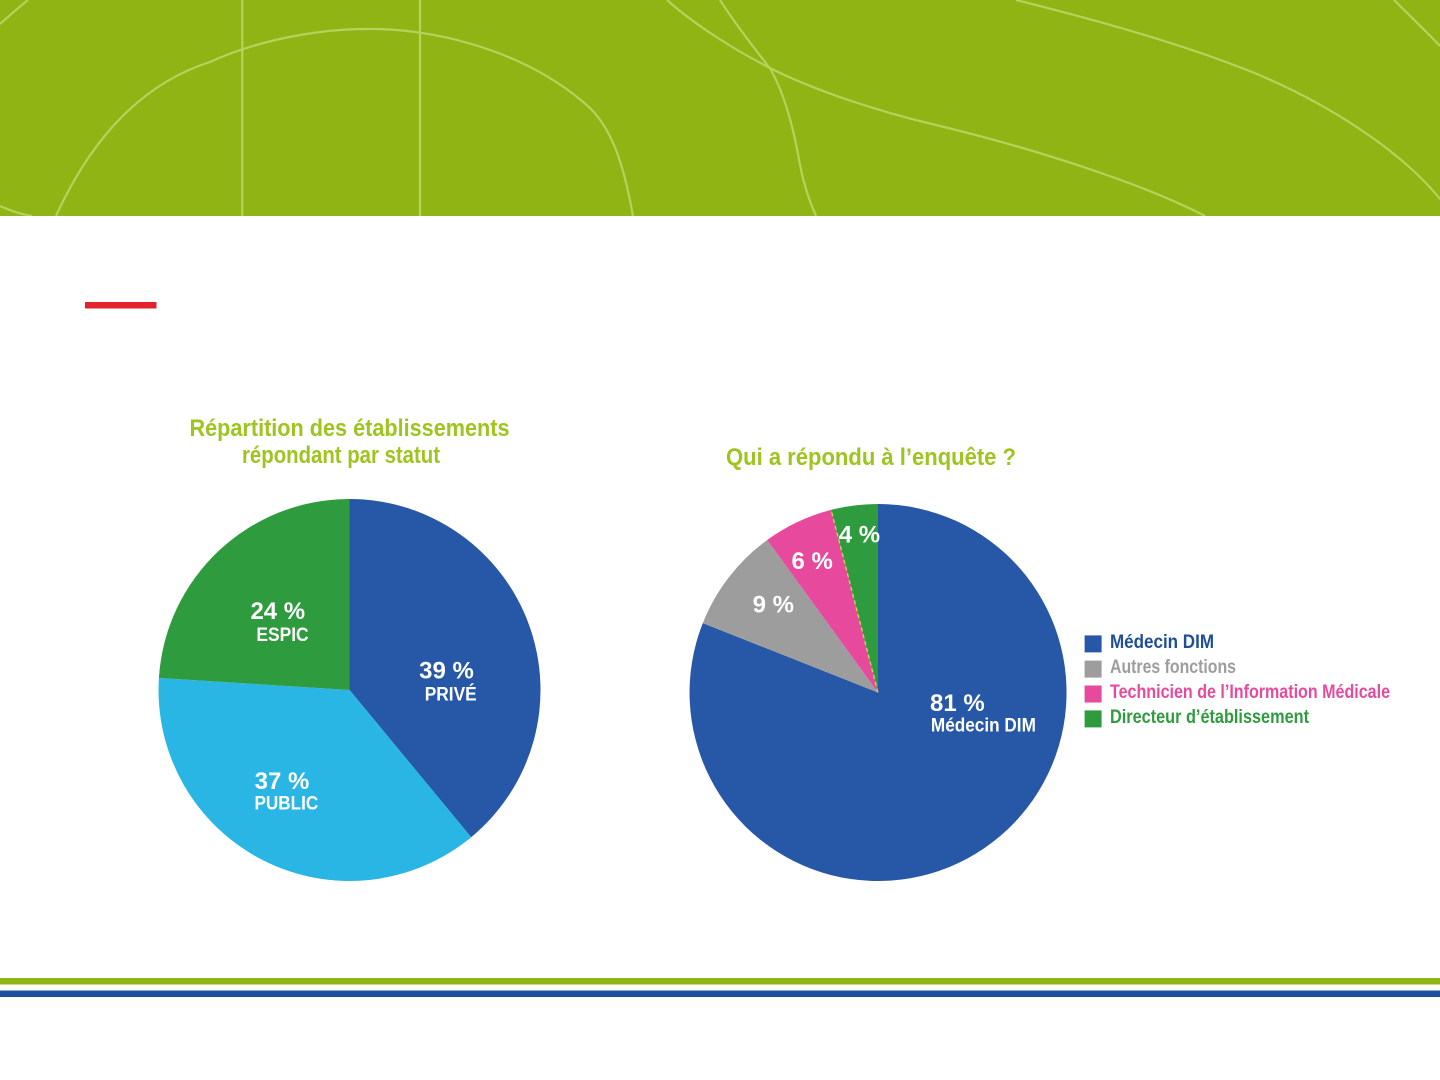  I want to click on svg-text:Technicien de l’Information Mé: Technicien de l’Information Médicale, so click(1250, 692).